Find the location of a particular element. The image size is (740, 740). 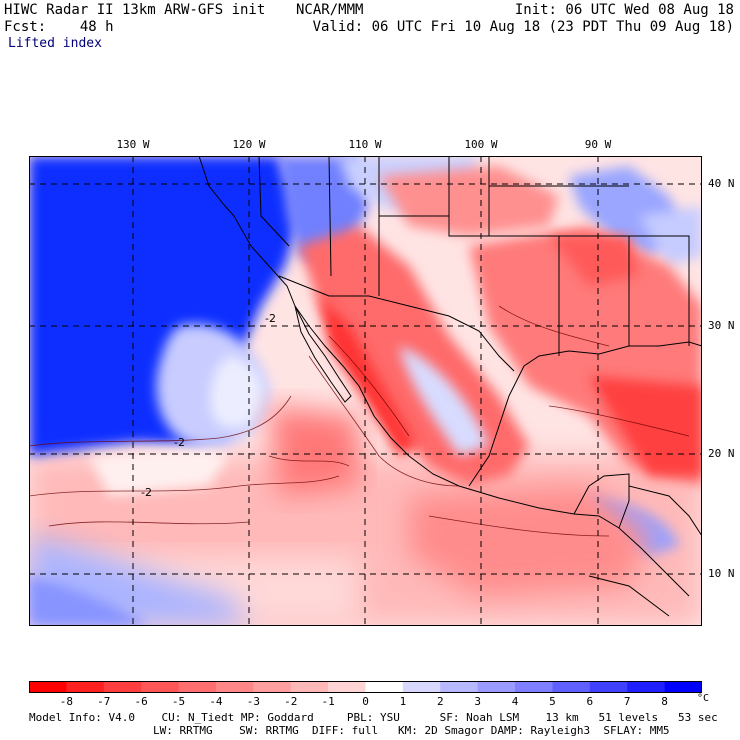

init-time: Init: 06 UTC Wed 08 Aug 18 is located at coordinates (624, 10).